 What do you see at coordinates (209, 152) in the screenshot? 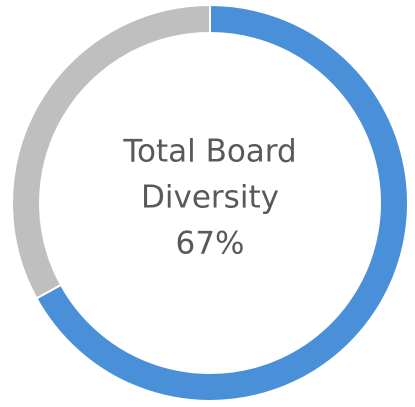
I see `center-label: Total Board` at bounding box center [209, 152].